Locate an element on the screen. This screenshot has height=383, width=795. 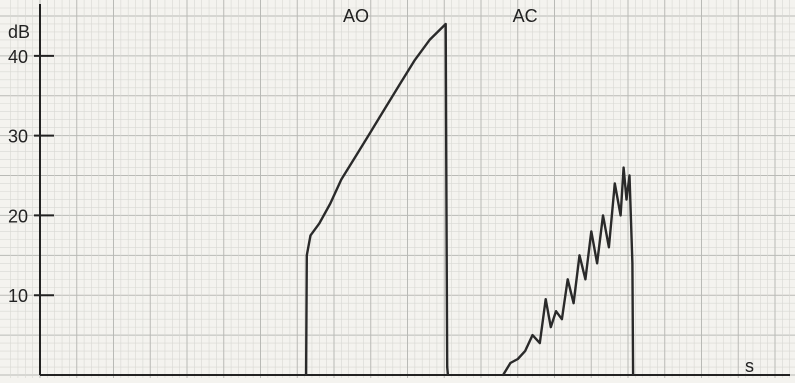
annotation-label: AC is located at coordinates (525, 16).